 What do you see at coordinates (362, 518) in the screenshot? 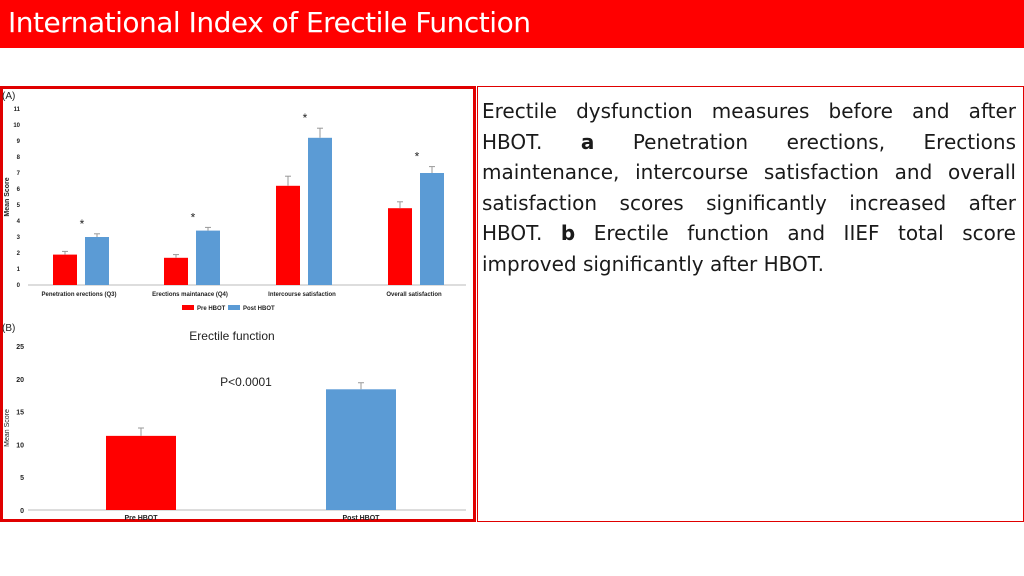
I see `panel-b-x-tick: Post HBOT` at bounding box center [362, 518].